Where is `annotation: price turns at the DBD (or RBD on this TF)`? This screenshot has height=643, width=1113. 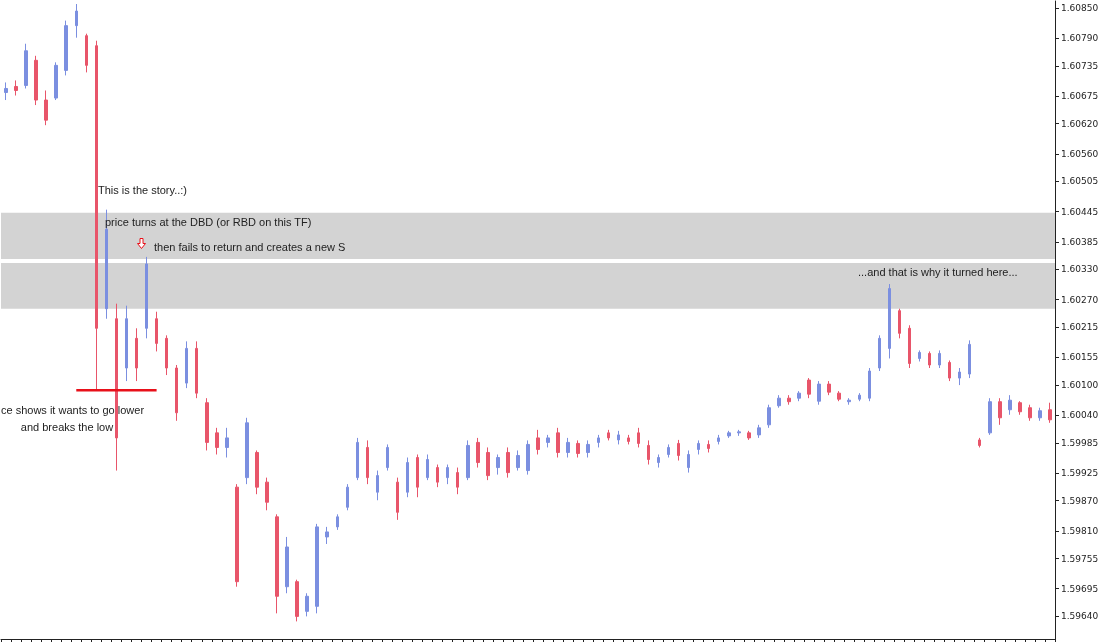
annotation: price turns at the DBD (or RBD on this TF) is located at coordinates (208, 222).